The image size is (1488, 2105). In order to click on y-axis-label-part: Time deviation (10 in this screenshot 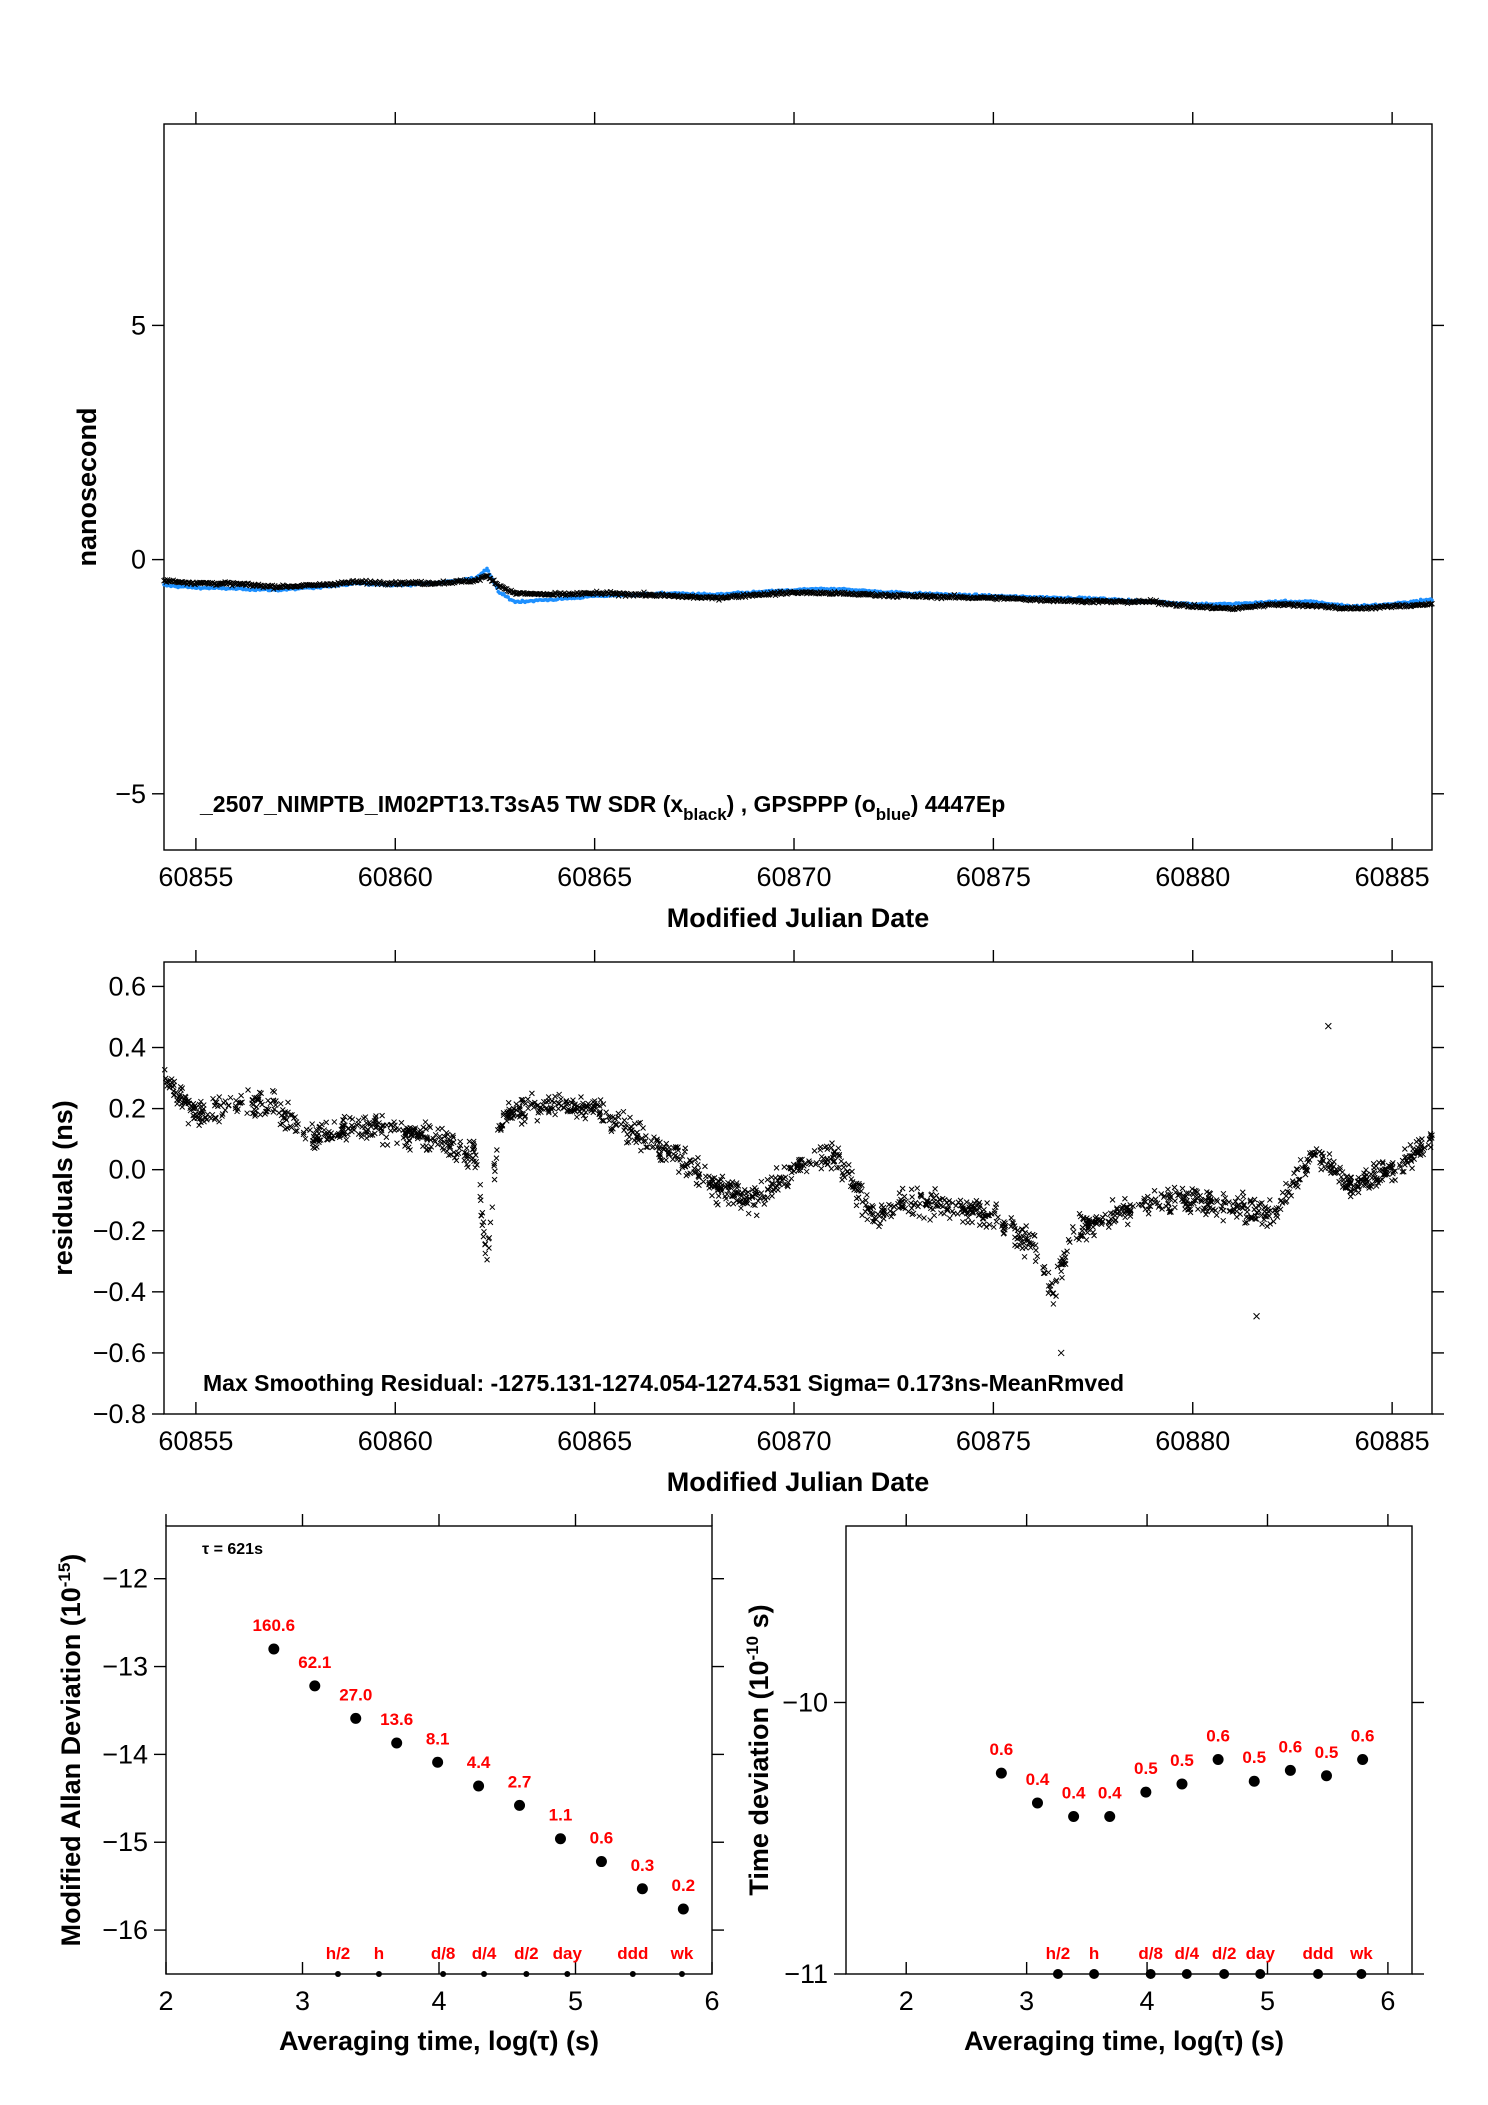, I will do `click(759, 1778)`.